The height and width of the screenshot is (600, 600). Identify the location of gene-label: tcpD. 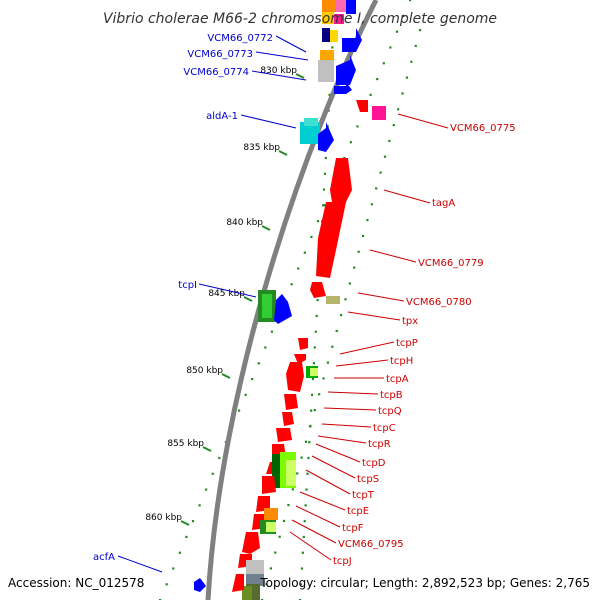
(374, 463).